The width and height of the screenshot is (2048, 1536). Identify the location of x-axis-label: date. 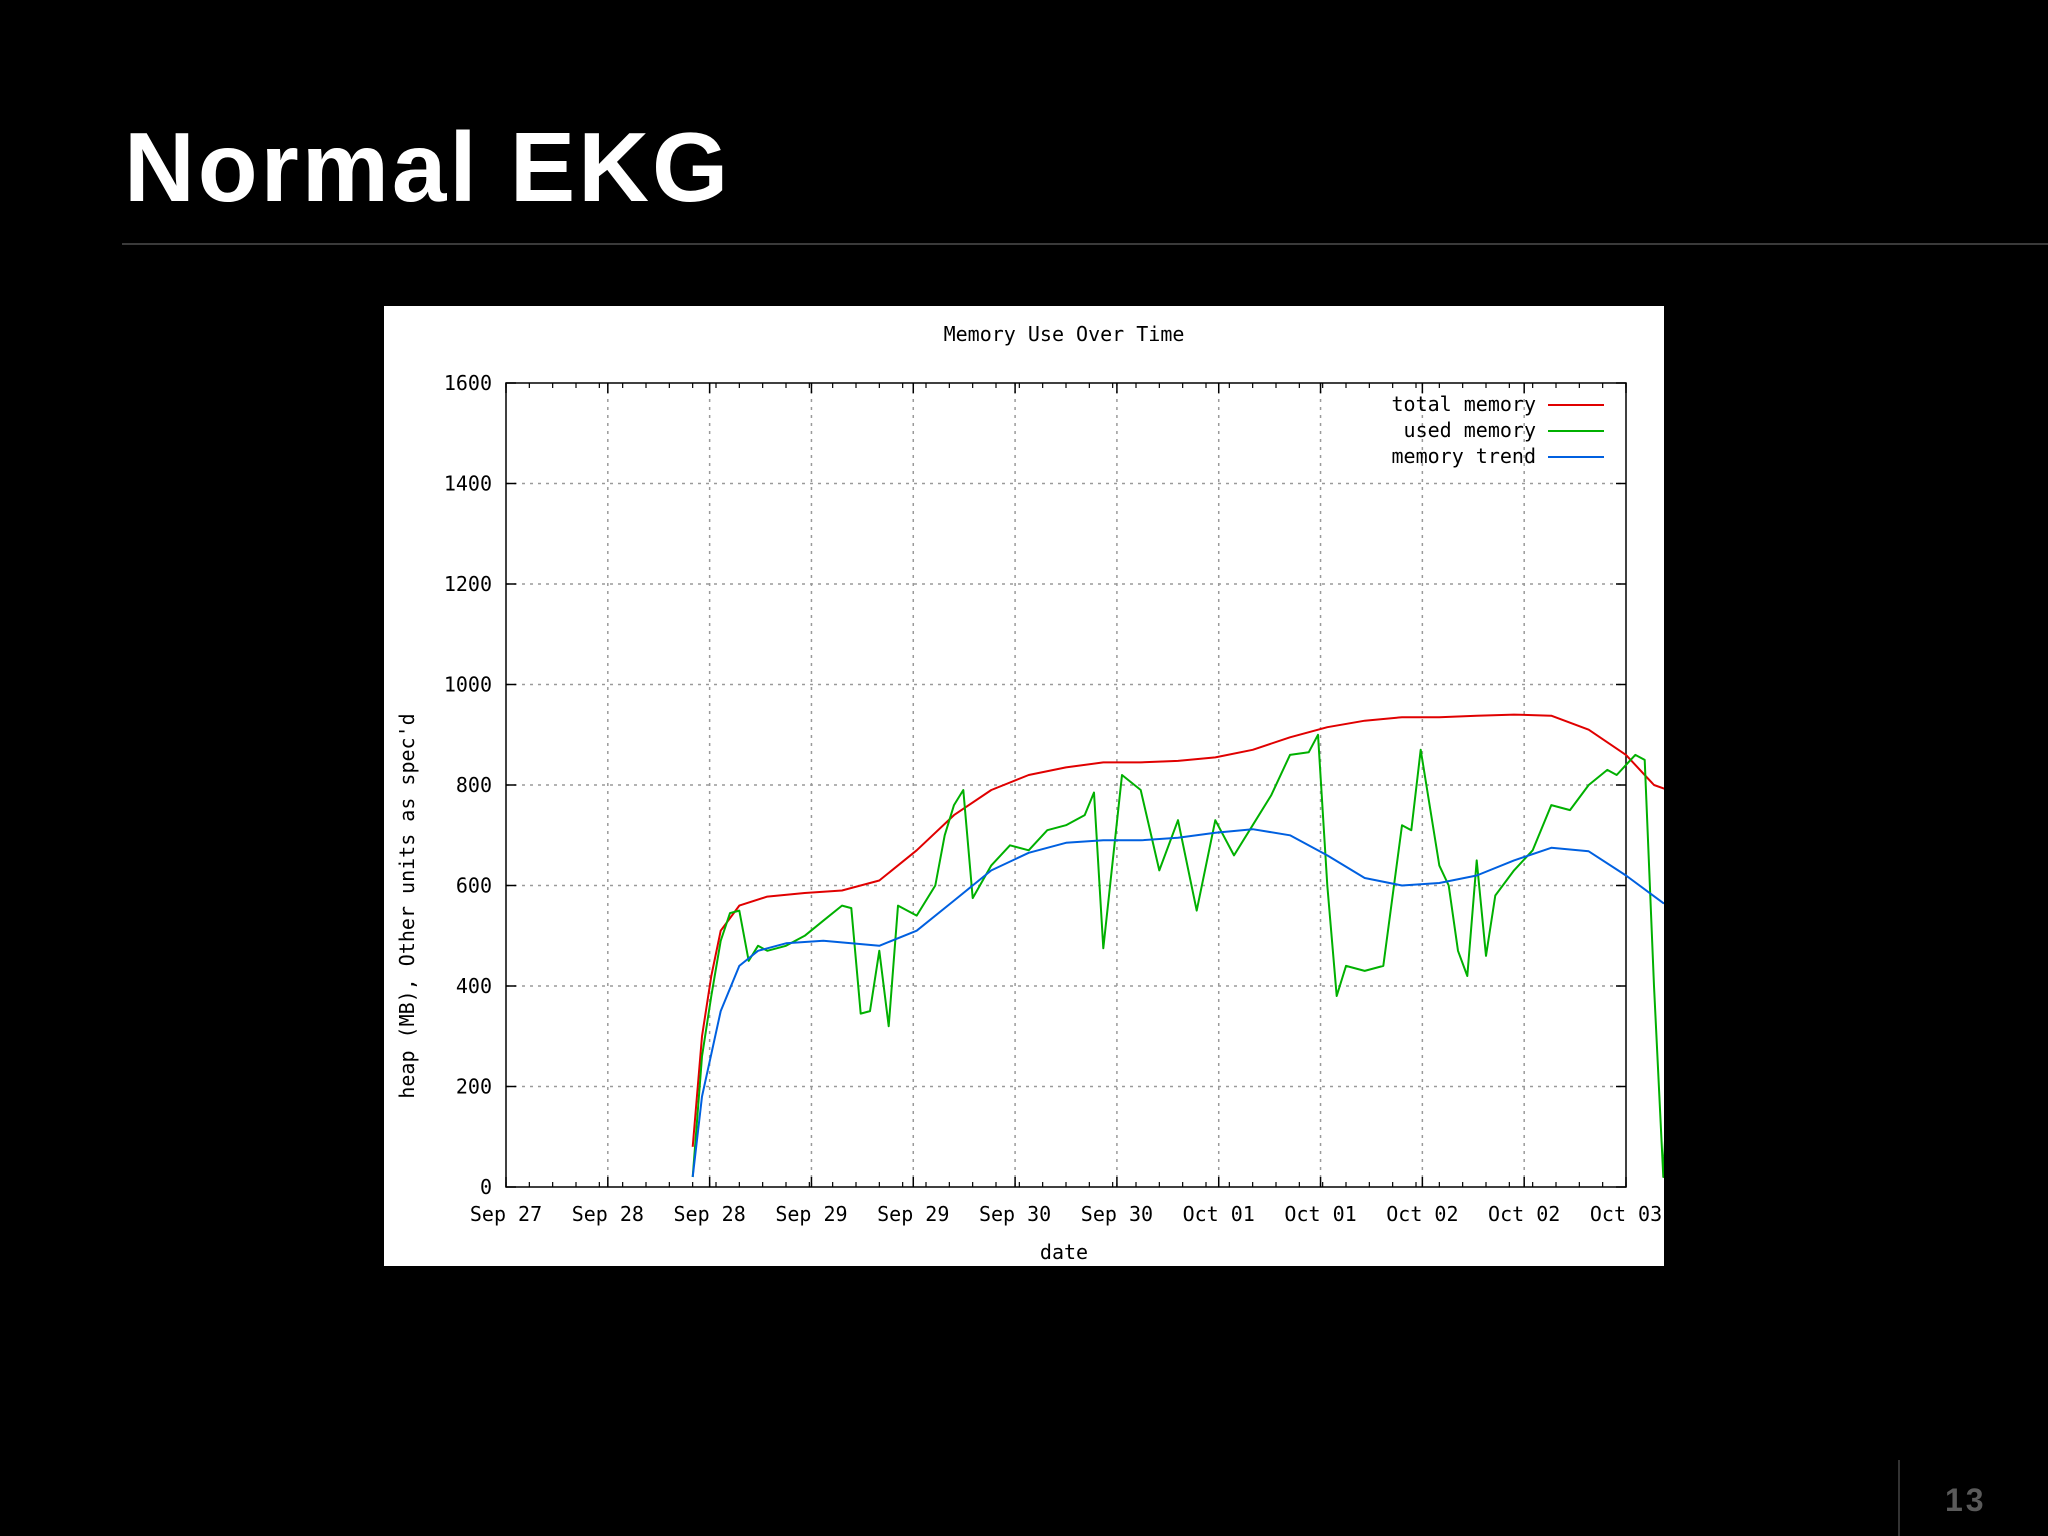
(1064, 1252).